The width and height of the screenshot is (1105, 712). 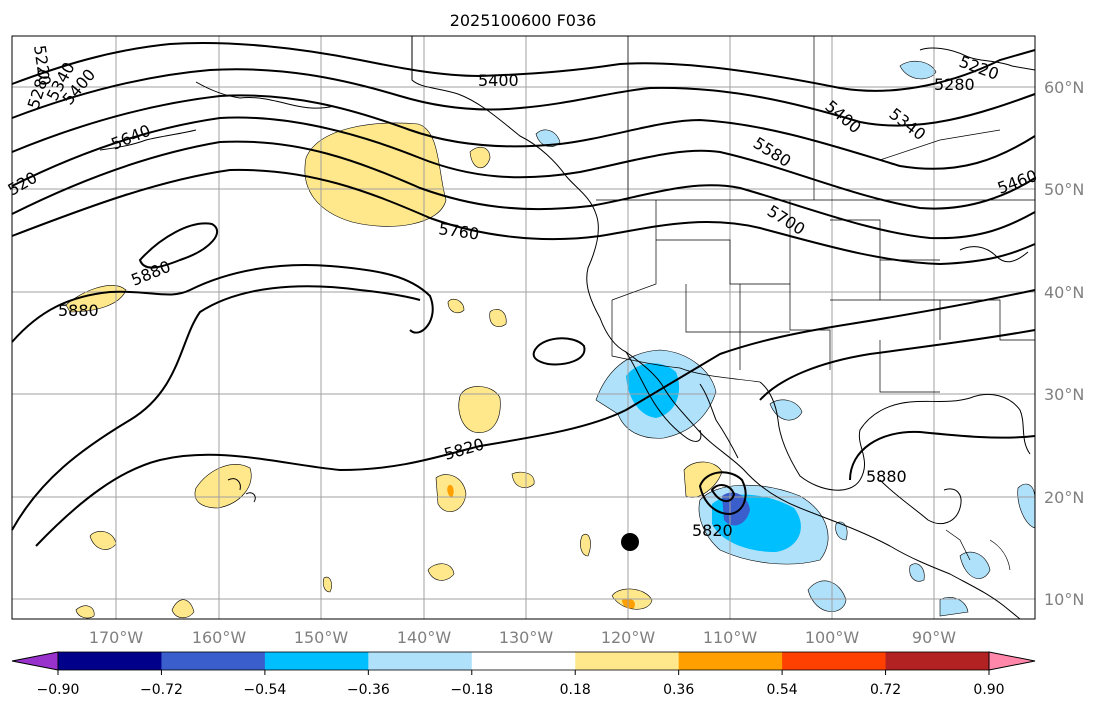 What do you see at coordinates (885, 690) in the screenshot?
I see `colorbar-tick-label: 0.72` at bounding box center [885, 690].